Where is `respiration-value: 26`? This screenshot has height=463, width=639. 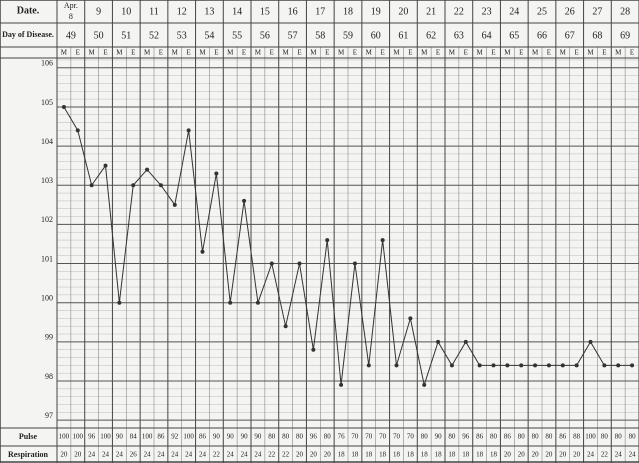
respiration-value: 26 is located at coordinates (134, 455).